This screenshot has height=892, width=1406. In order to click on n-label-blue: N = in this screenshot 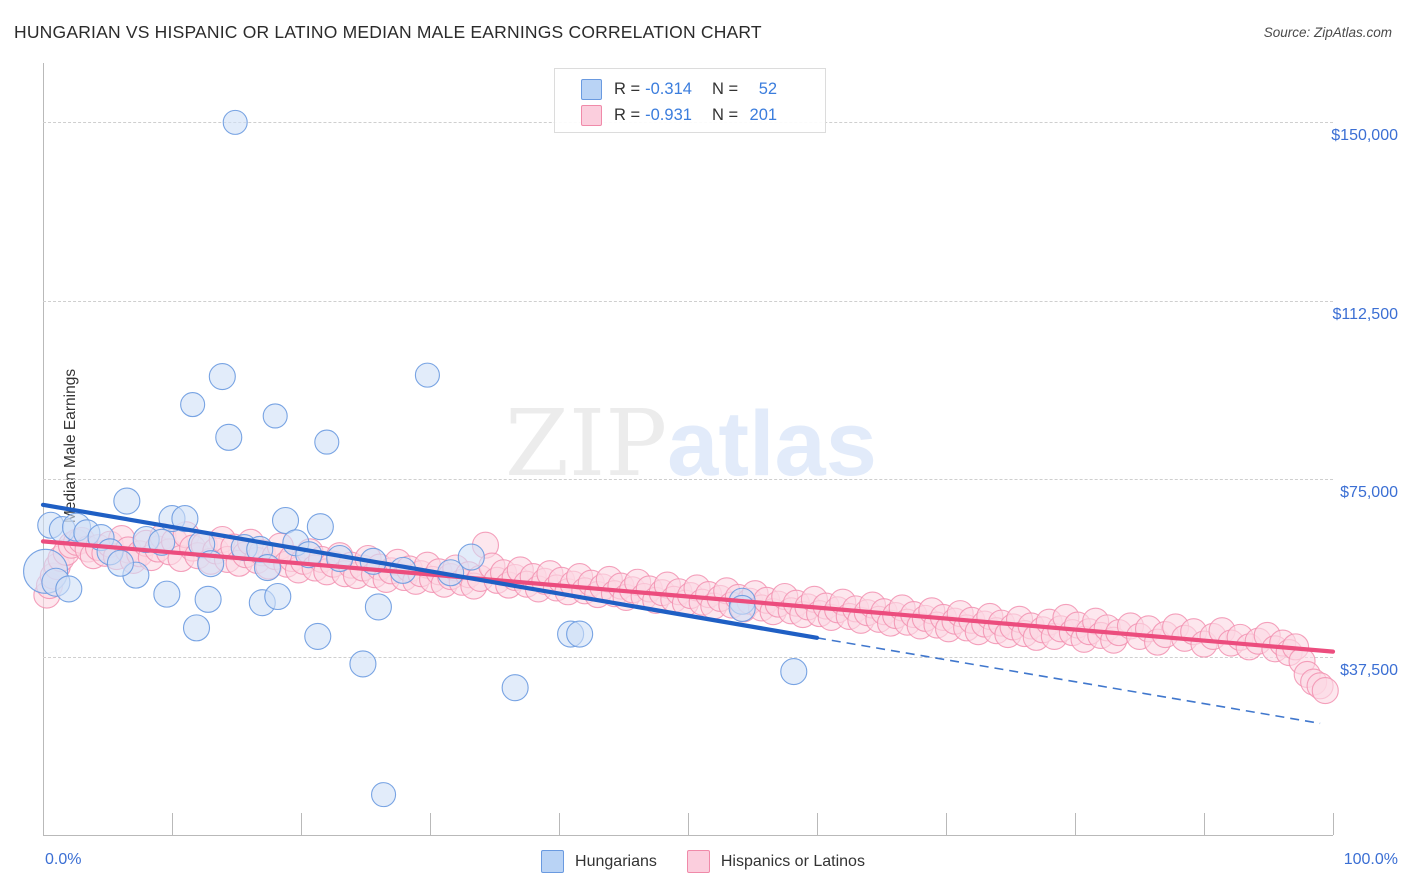, I will do `click(725, 88)`.